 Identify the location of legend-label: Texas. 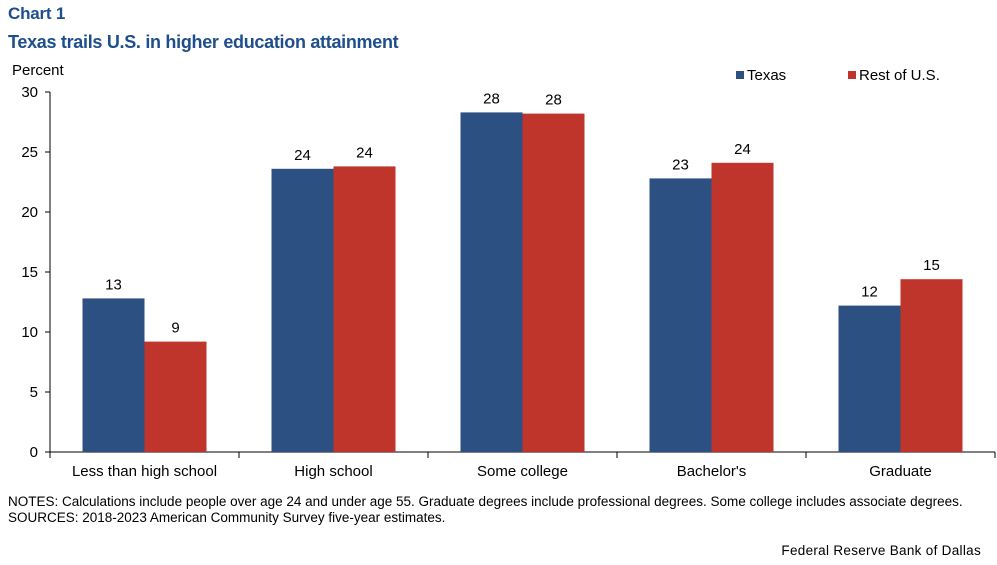
(766, 75).